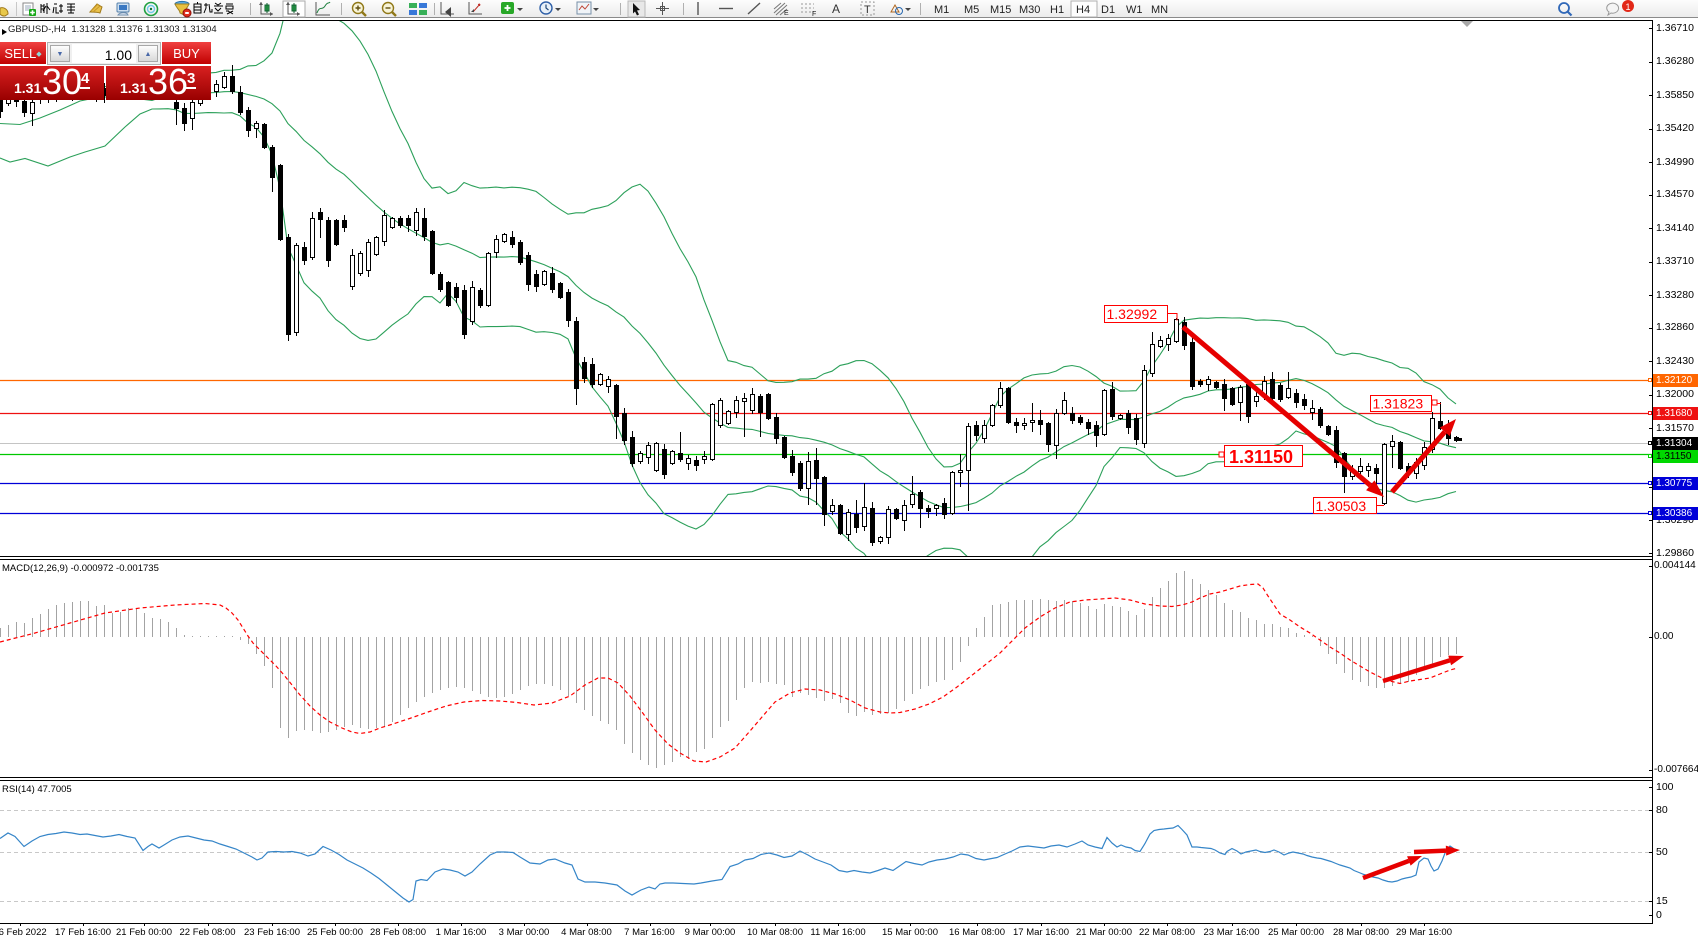 The height and width of the screenshot is (935, 1698). What do you see at coordinates (1029, 10) in the screenshot?
I see `svg-text: M30` at bounding box center [1029, 10].